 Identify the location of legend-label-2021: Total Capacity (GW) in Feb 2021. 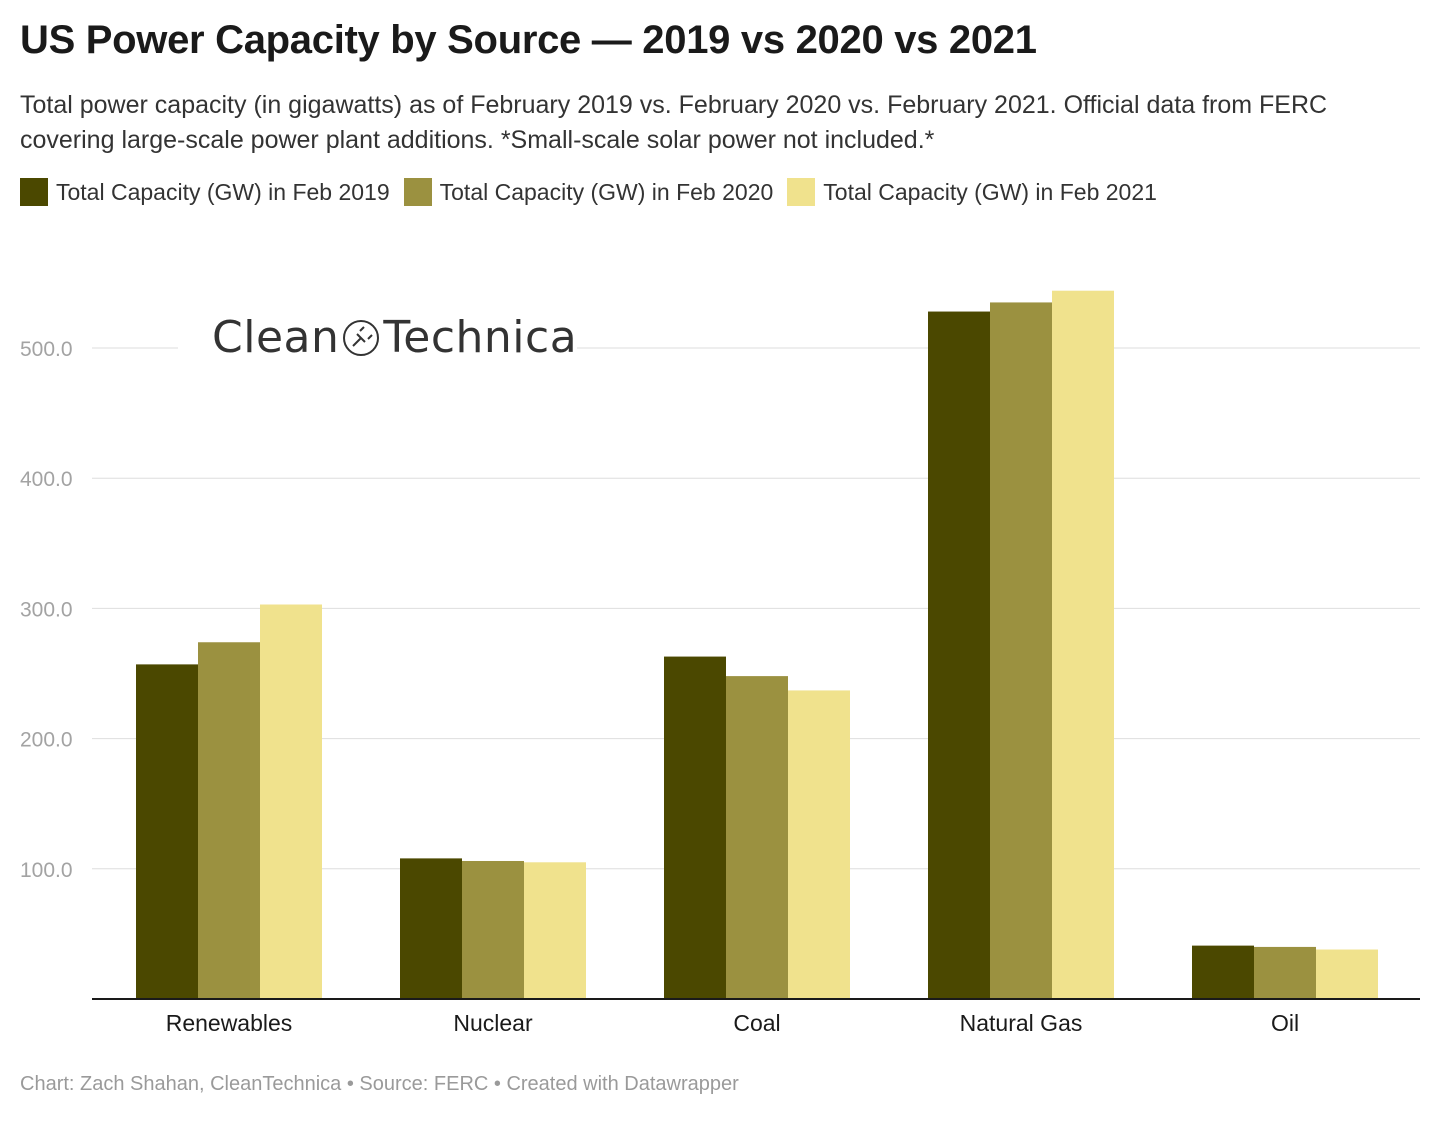
(990, 191).